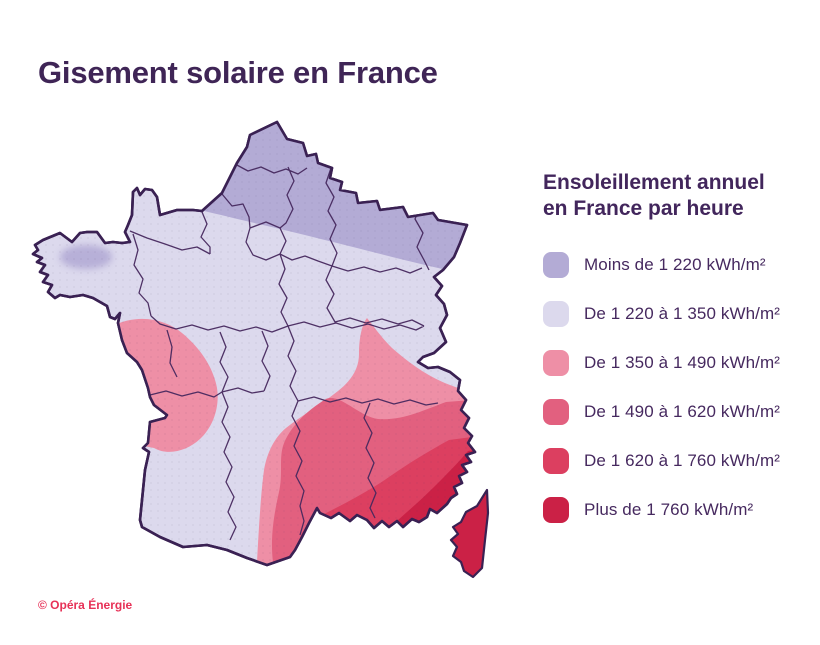 The width and height of the screenshot is (820, 645). Describe the element at coordinates (238, 72) in the screenshot. I see `page-title: Gisement solaire en France` at that location.